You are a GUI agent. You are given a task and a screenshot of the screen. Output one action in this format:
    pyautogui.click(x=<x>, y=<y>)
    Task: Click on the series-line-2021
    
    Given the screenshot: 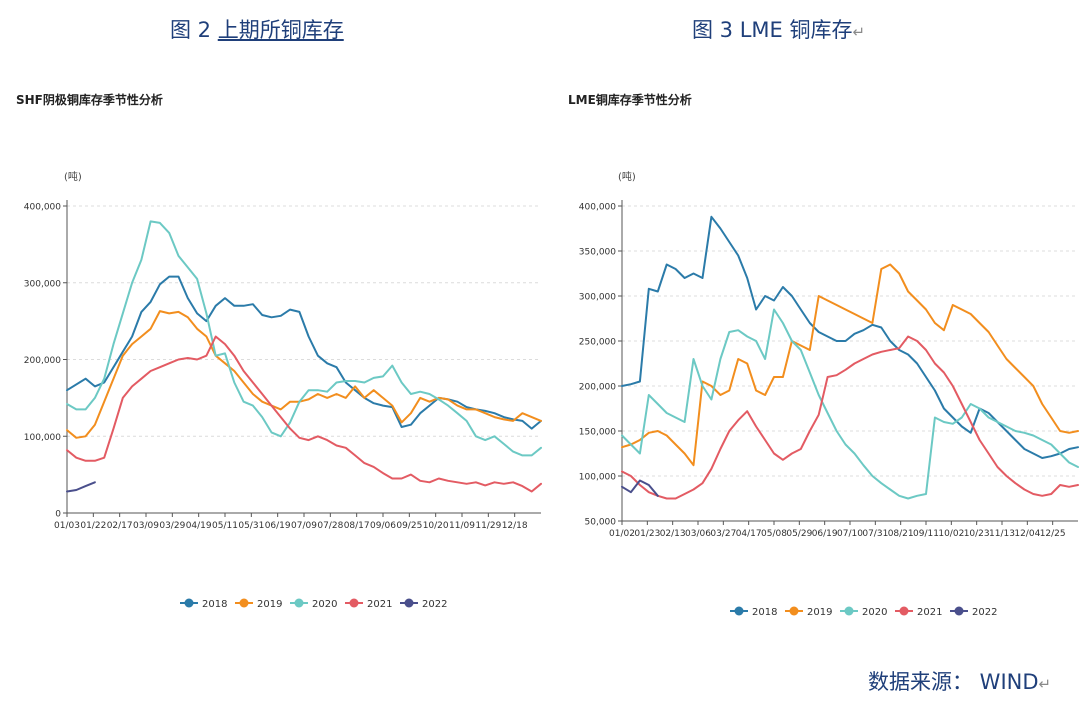 What is the action you would take?
    pyautogui.click(x=850, y=417)
    